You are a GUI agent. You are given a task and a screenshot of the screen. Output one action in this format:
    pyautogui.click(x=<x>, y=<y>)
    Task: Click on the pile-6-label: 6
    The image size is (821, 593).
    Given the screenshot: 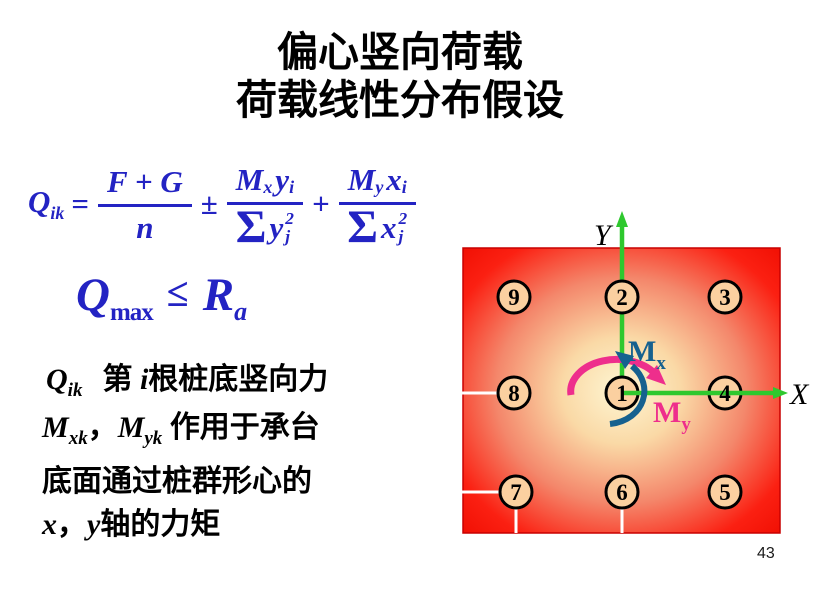 What is the action you would take?
    pyautogui.click(x=622, y=492)
    